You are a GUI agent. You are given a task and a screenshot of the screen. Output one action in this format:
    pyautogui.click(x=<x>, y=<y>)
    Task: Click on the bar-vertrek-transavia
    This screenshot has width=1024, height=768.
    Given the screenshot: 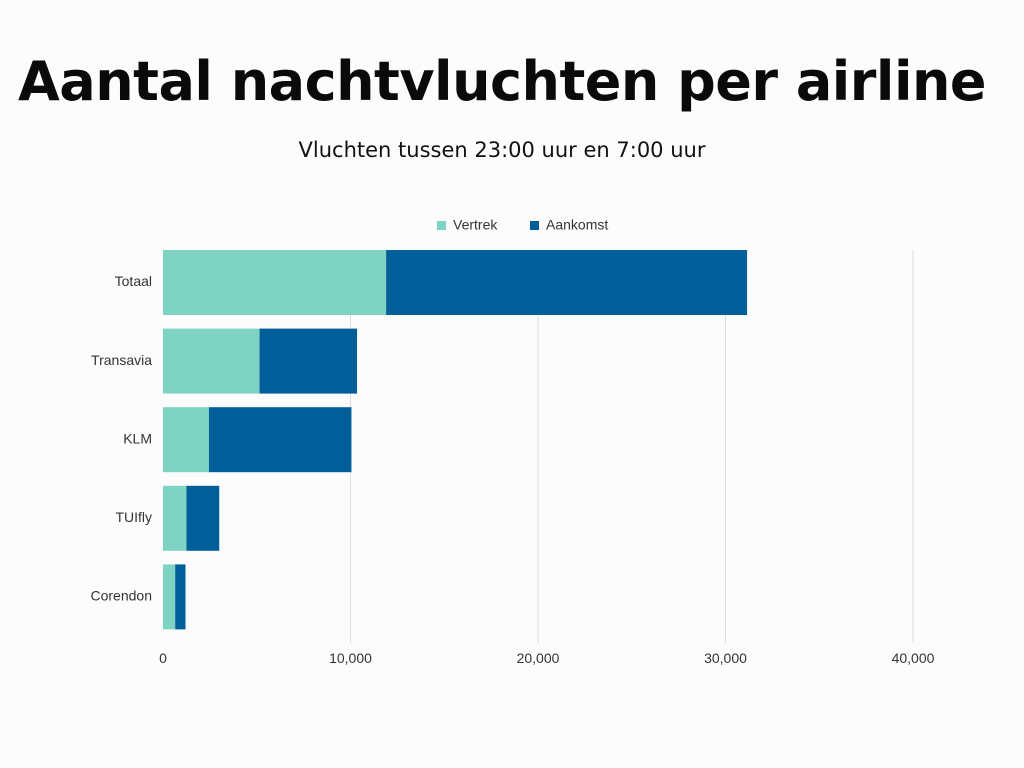 What is the action you would take?
    pyautogui.click(x=211, y=361)
    